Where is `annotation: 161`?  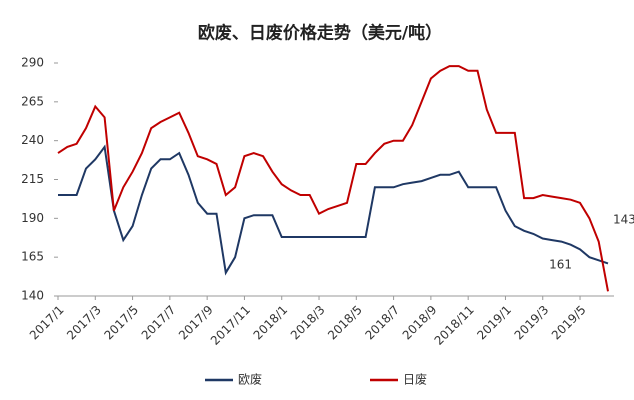 annotation: 161 is located at coordinates (560, 265).